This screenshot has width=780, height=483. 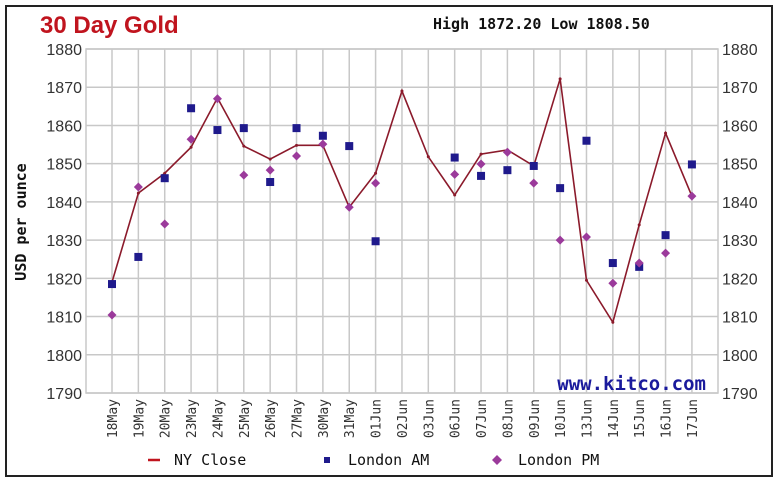 I want to click on x-tick-label: 31May, so click(x=350, y=418).